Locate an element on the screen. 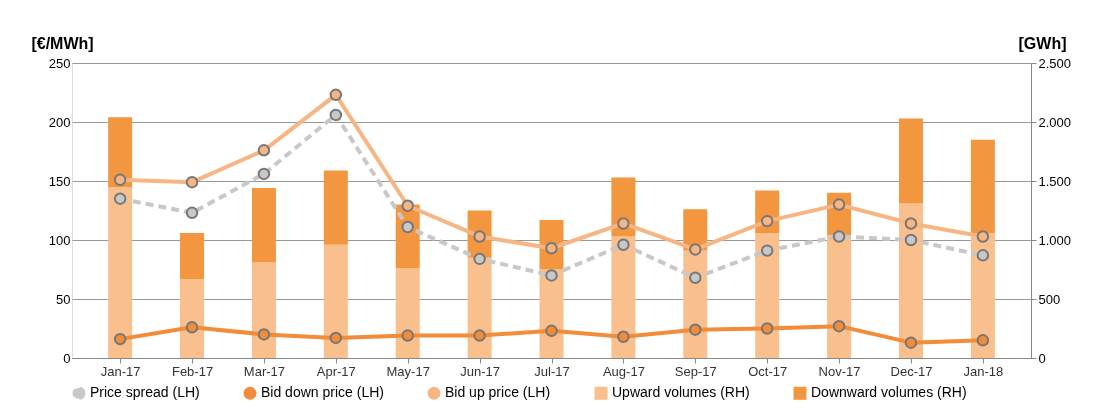  legend-label: Price spread (LH) is located at coordinates (145, 392).